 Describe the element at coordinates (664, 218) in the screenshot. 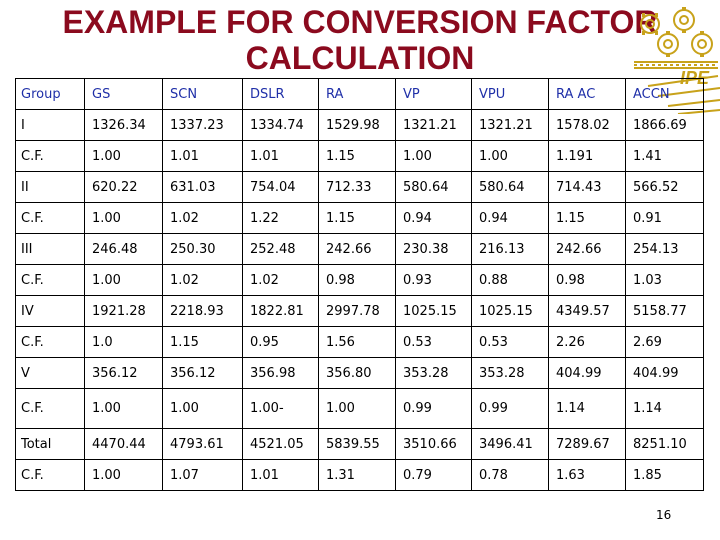

I see `table-cell: 0.91` at that location.